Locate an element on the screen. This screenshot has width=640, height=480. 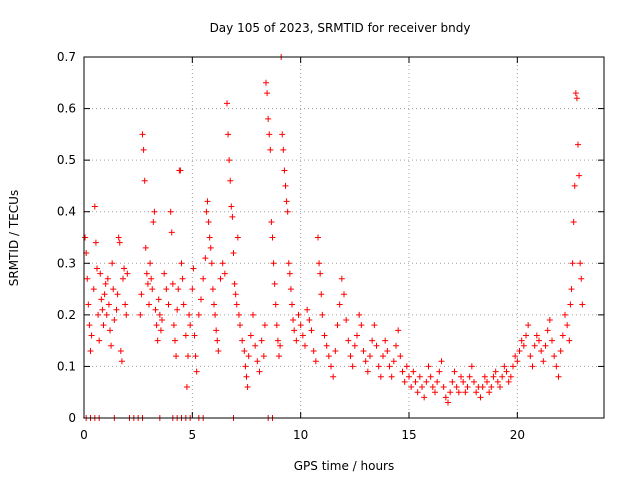
y-tick-label: 0.5 is located at coordinates (66, 160).